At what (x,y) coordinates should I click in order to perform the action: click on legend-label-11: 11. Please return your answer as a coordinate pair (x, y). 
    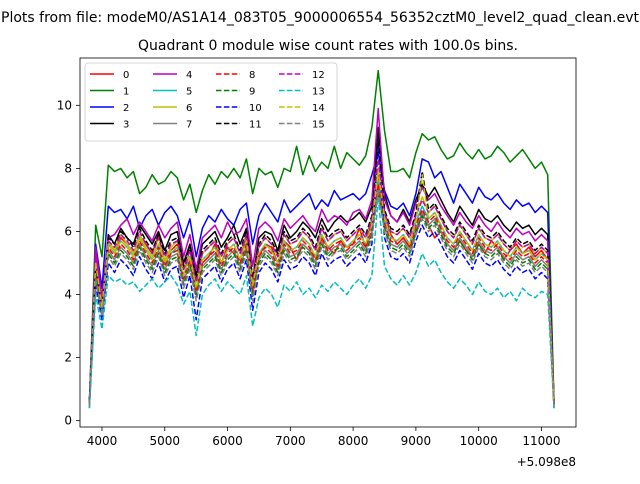
    Looking at the image, I should click on (255, 125).